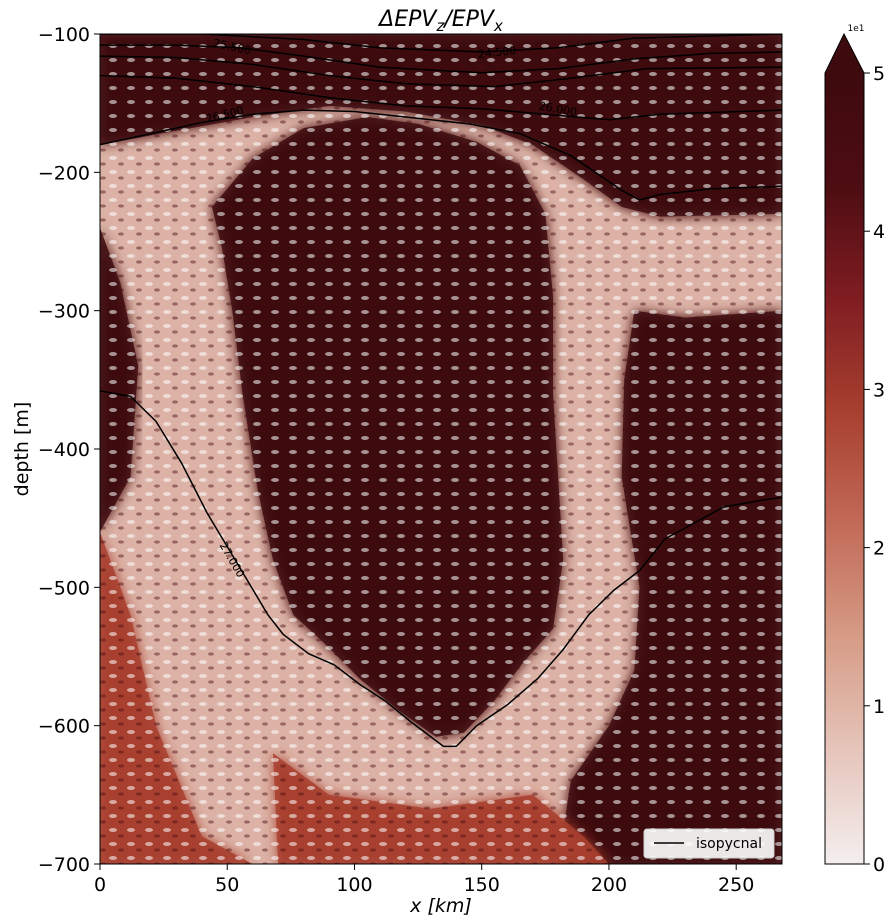 The image size is (890, 919). Describe the element at coordinates (844, 468) in the screenshot. I see `colorbar-body` at that location.